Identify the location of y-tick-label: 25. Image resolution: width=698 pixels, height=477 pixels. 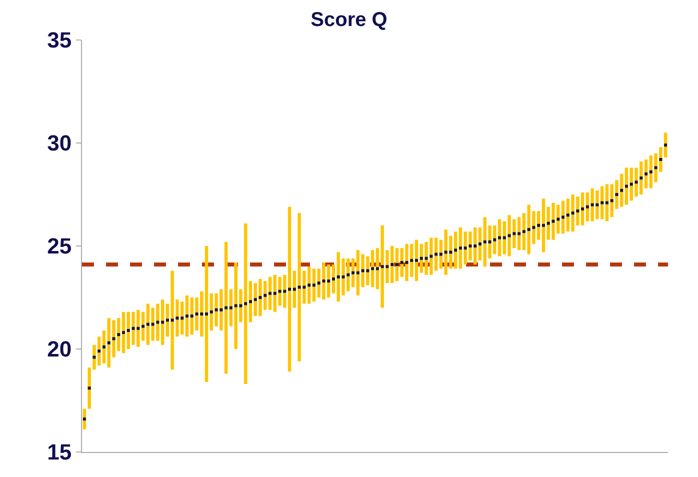
(59, 246).